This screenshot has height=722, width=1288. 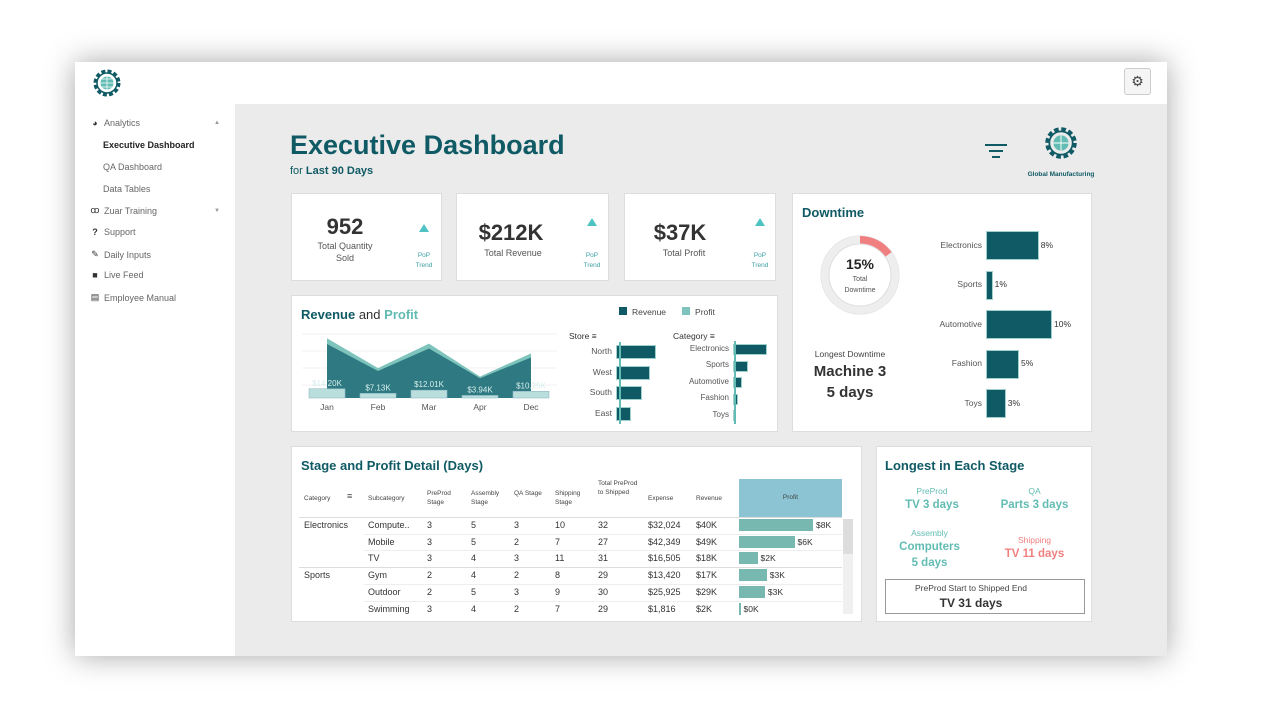 What do you see at coordinates (168, 189) in the screenshot?
I see `sidebar-item-data-tables: Data Tables` at bounding box center [168, 189].